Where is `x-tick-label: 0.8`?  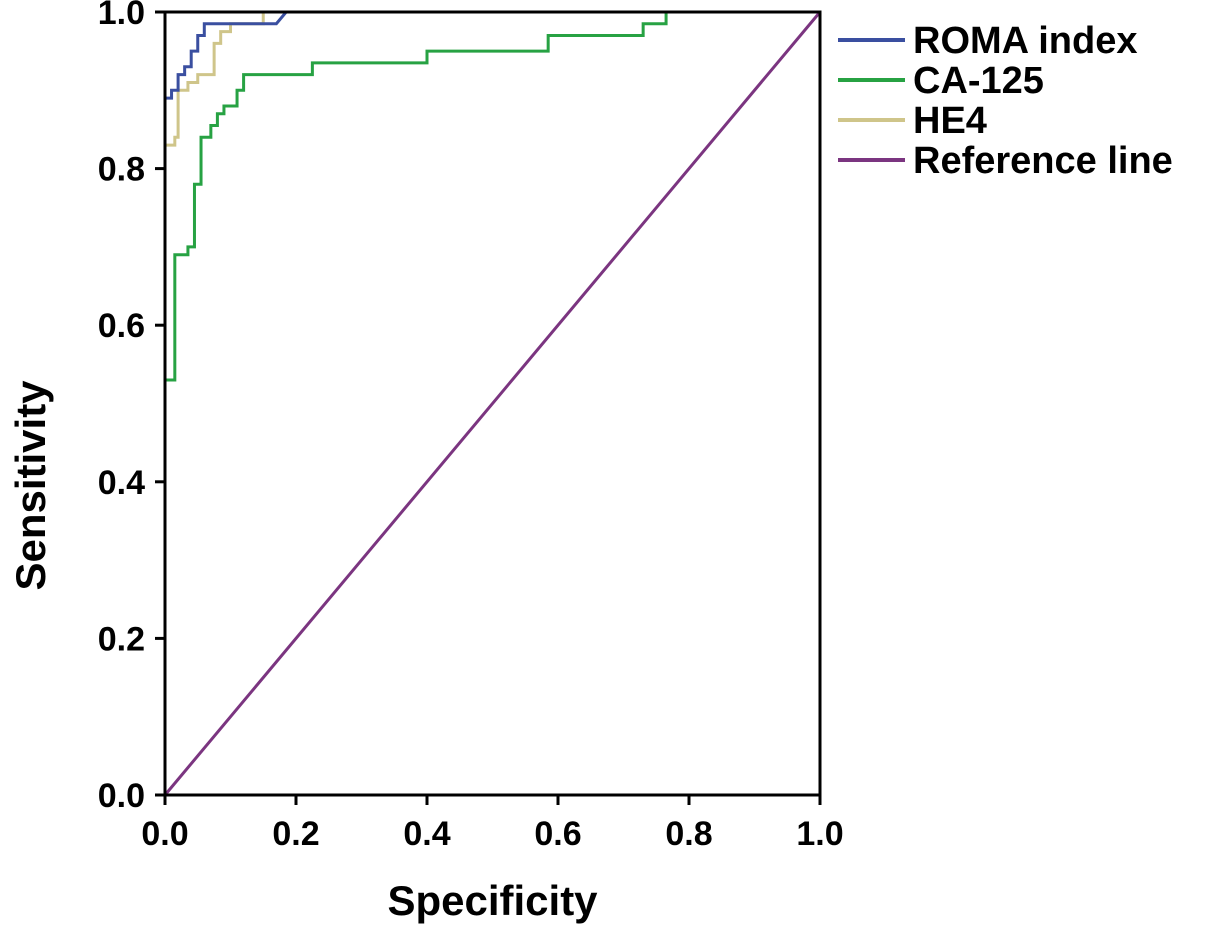
x-tick-label: 0.8 is located at coordinates (688, 834).